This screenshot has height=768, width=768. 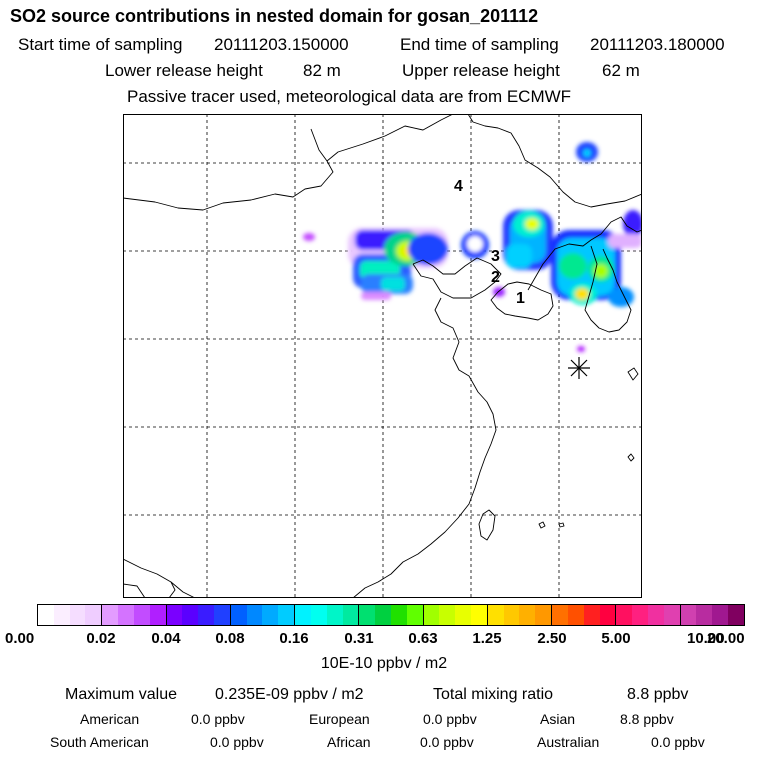 I want to click on region-asian-value: 8.8 ppbv, so click(x=647, y=719).